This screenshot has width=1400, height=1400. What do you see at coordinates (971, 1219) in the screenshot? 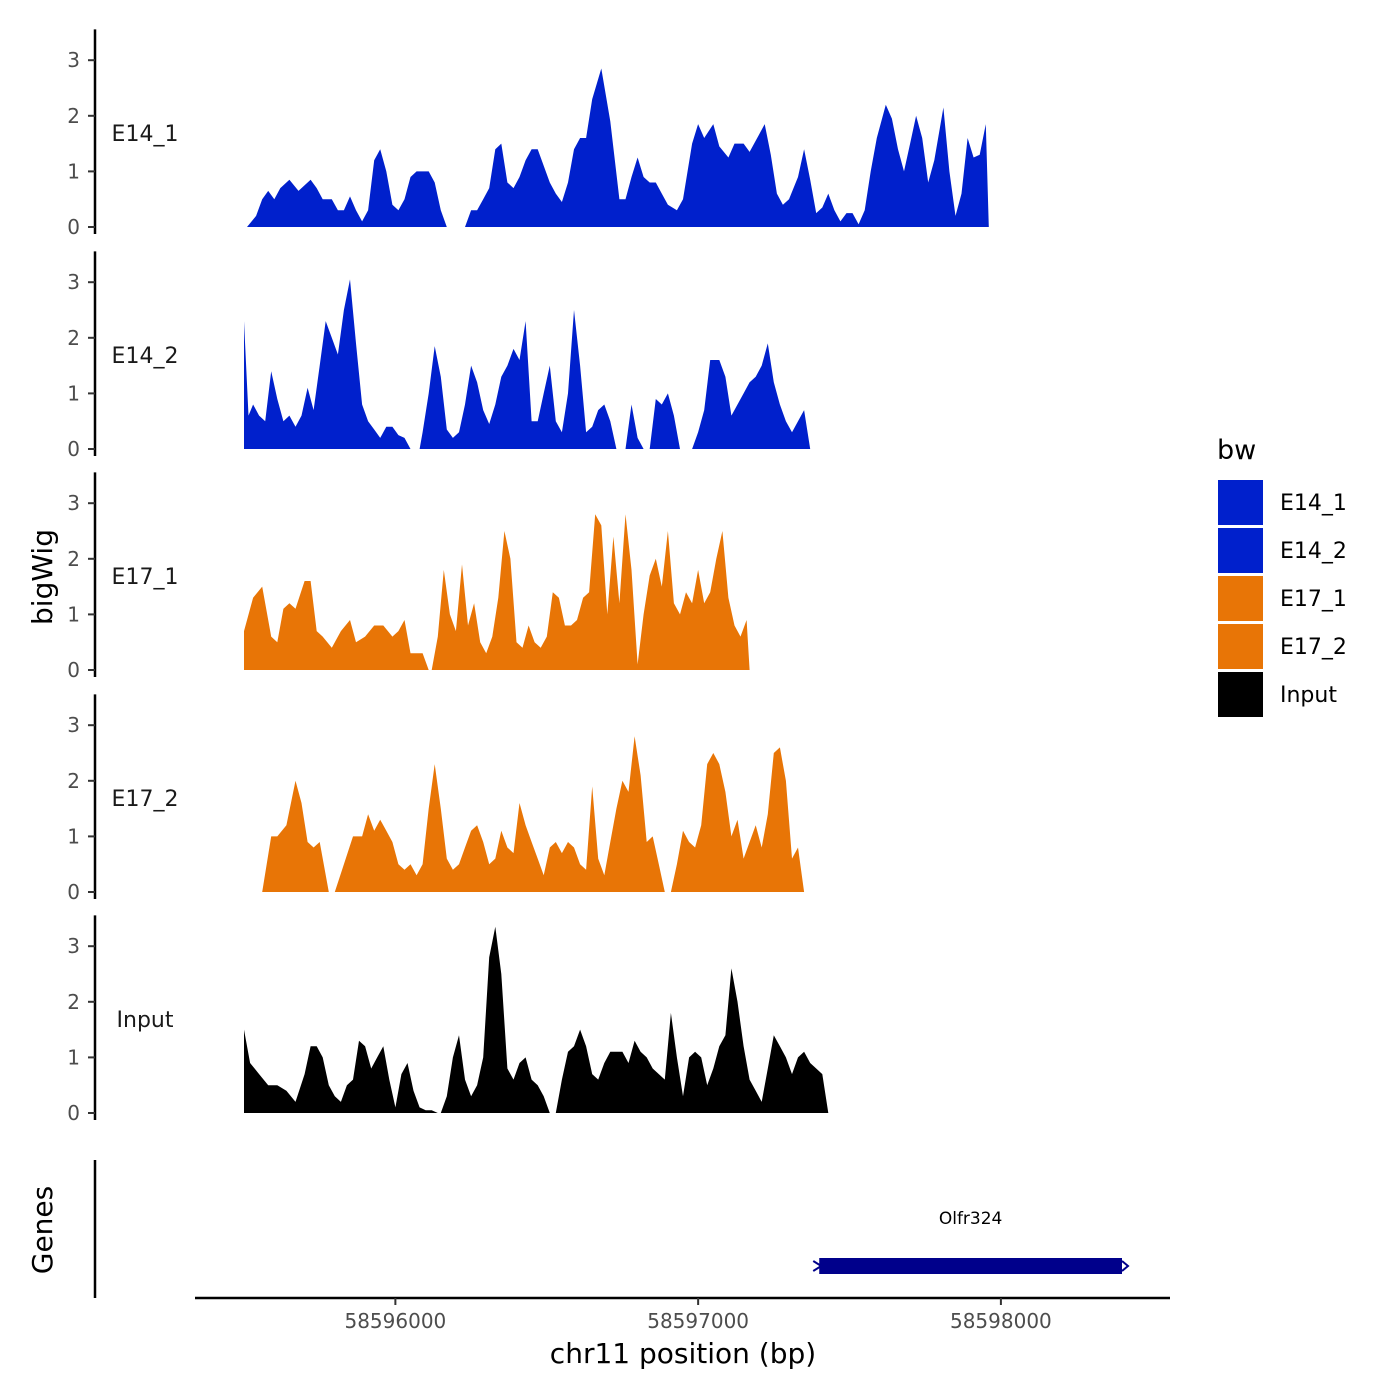
I see `gene-label: Olfr324` at bounding box center [971, 1219].